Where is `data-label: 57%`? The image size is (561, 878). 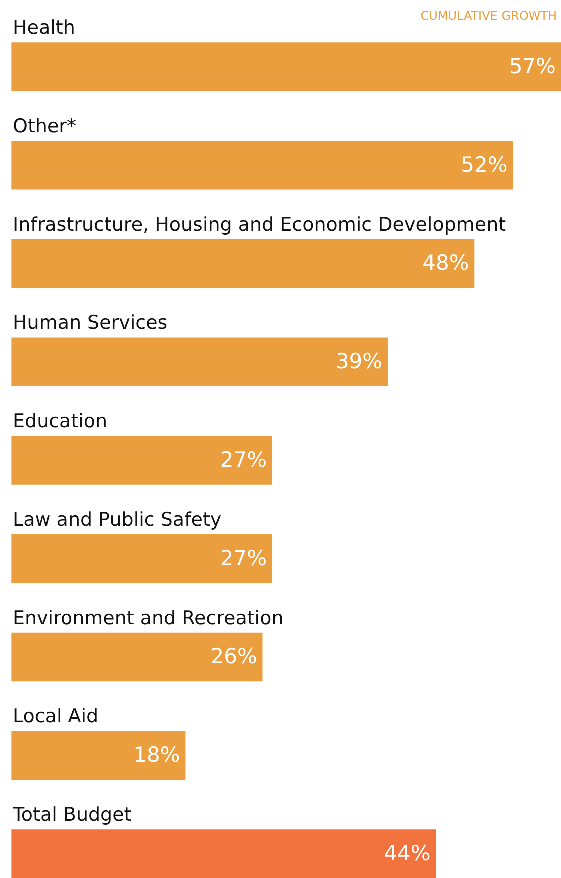 data-label: 57% is located at coordinates (532, 66).